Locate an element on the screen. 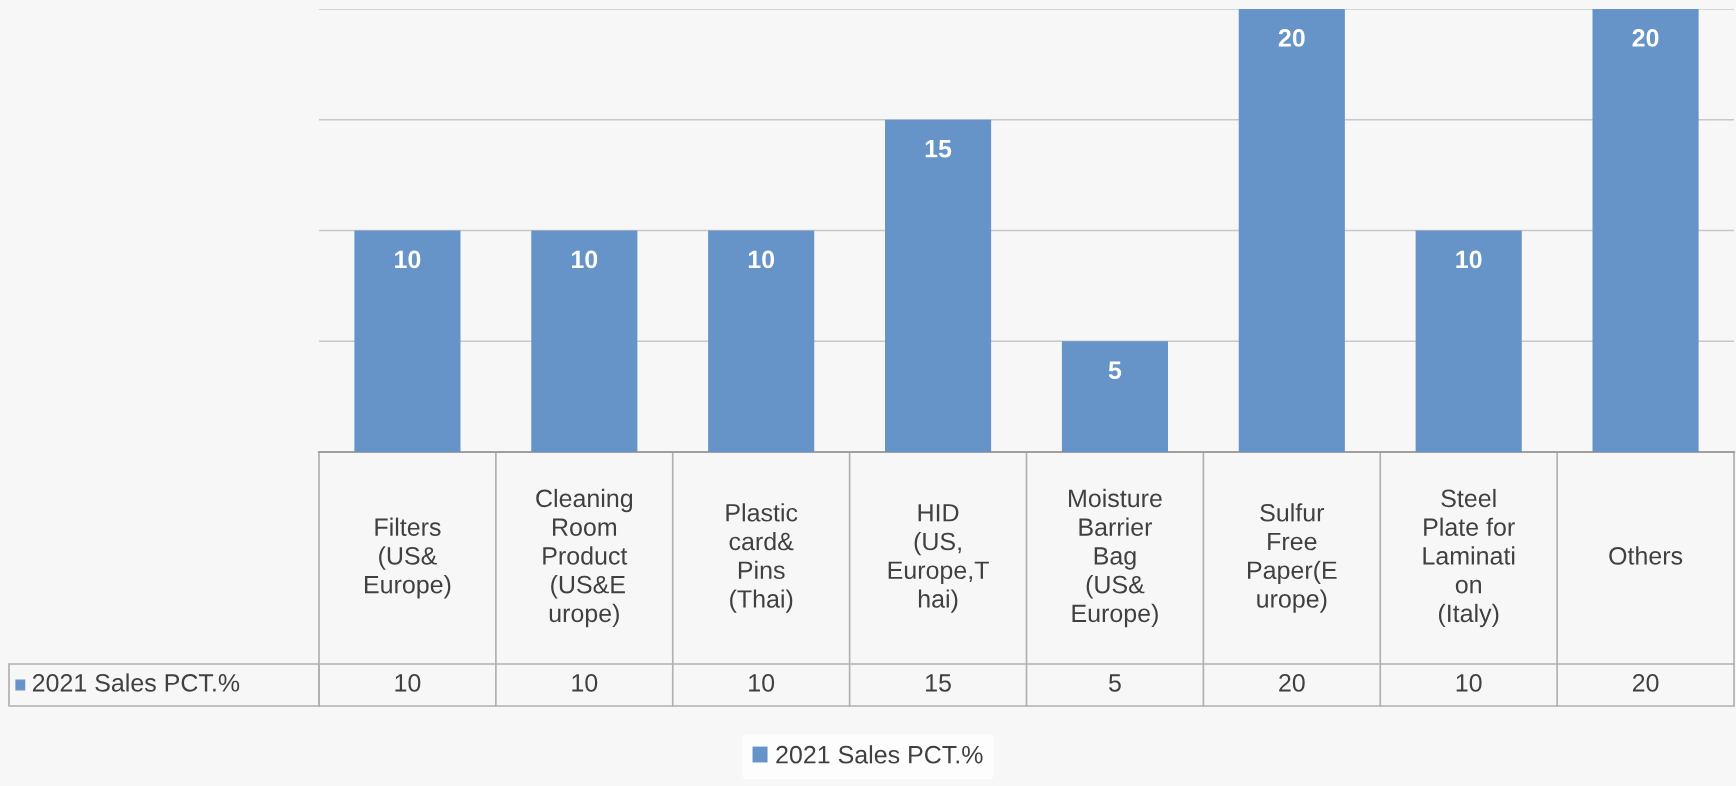 This screenshot has width=1736, height=786. data-label: 5 is located at coordinates (1115, 370).